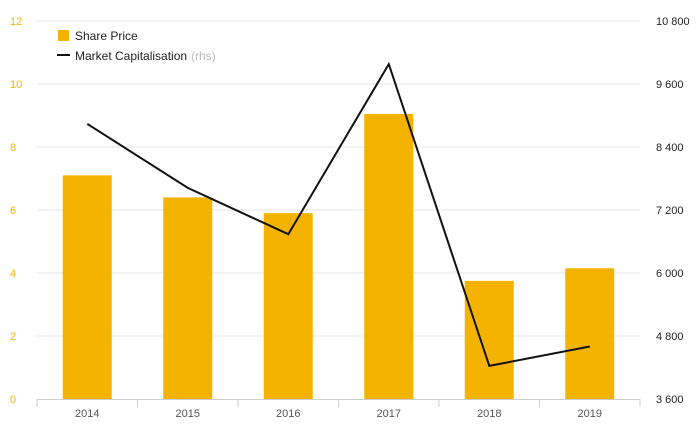  Describe the element at coordinates (288, 414) in the screenshot. I see `x-tick-label: 2016` at that location.